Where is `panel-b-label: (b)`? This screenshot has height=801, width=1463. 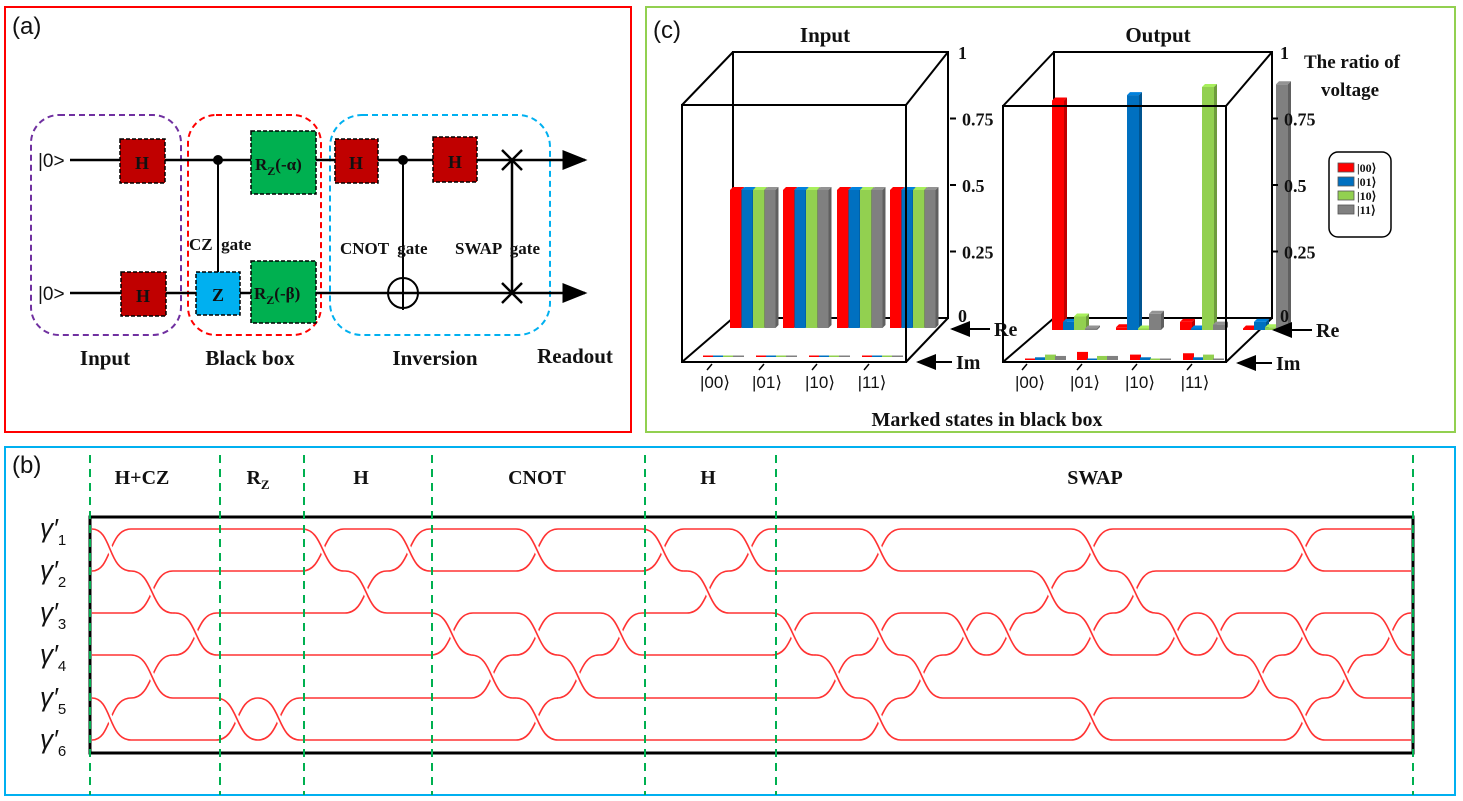
panel-b-label: (b) is located at coordinates (26, 465).